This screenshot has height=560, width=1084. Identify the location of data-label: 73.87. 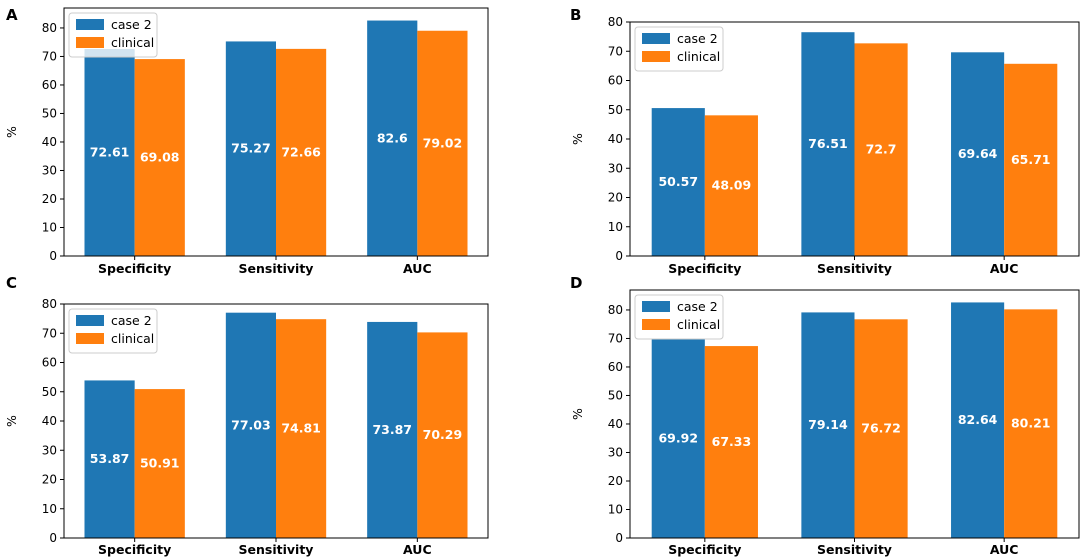
(392, 429).